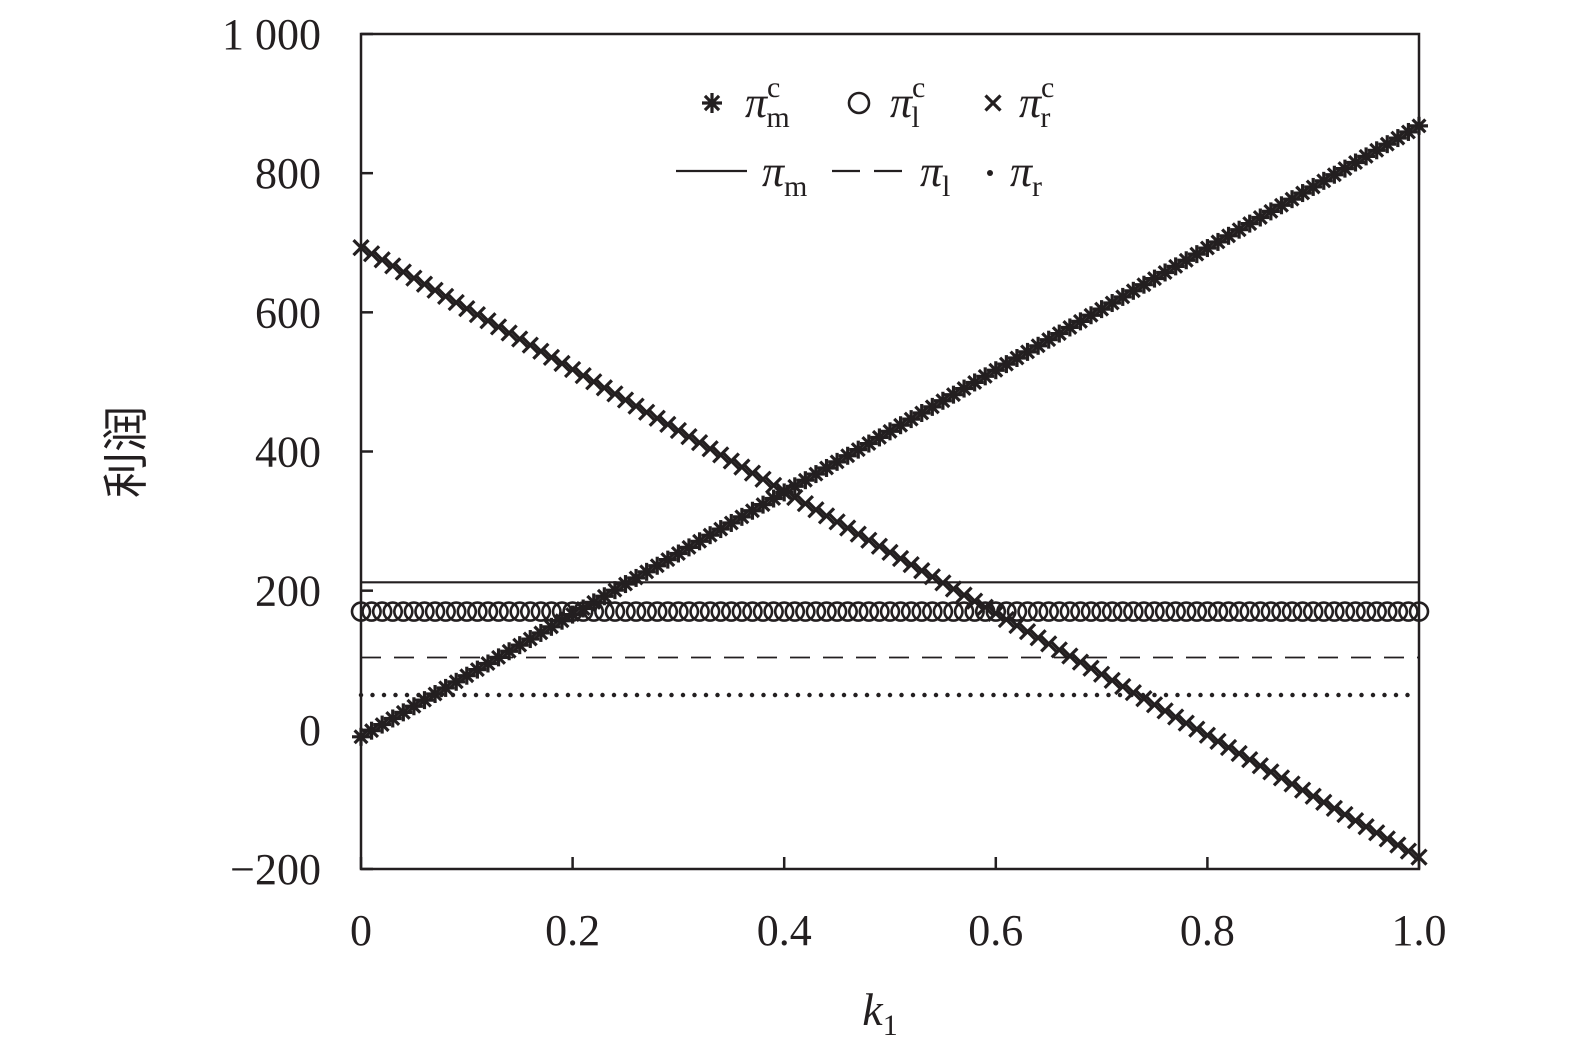 Image resolution: width=1575 pixels, height=1062 pixels. Describe the element at coordinates (288, 591) in the screenshot. I see `y-tick-label: 200` at that location.